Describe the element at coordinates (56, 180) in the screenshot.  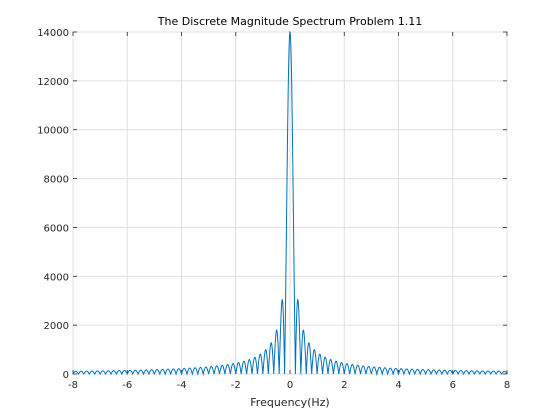
I see `y-tick-label: 8000` at that location.